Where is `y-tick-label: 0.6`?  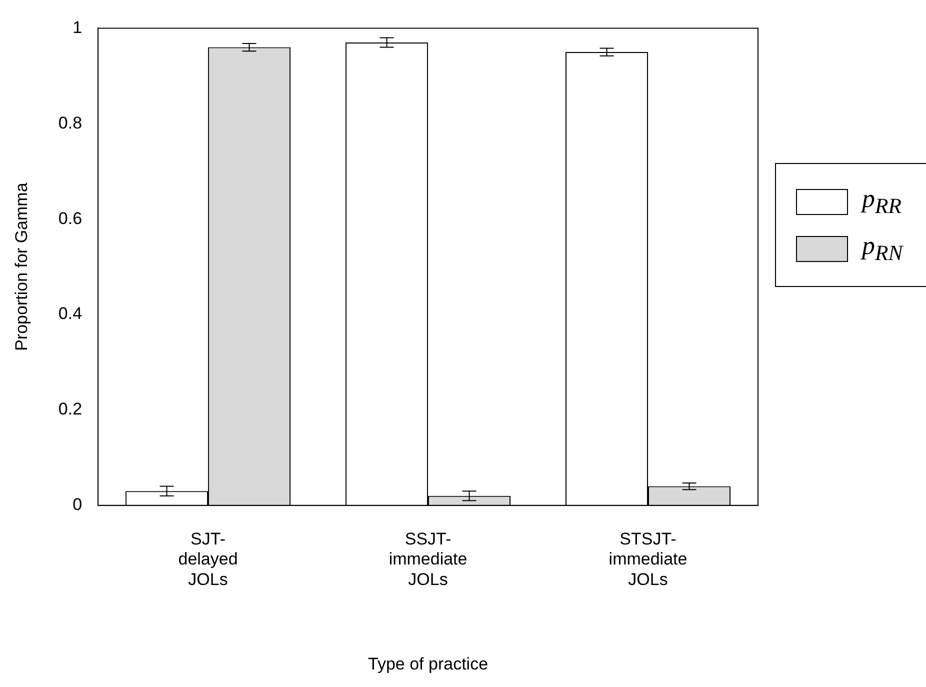
y-tick-label: 0.6 is located at coordinates (70, 218).